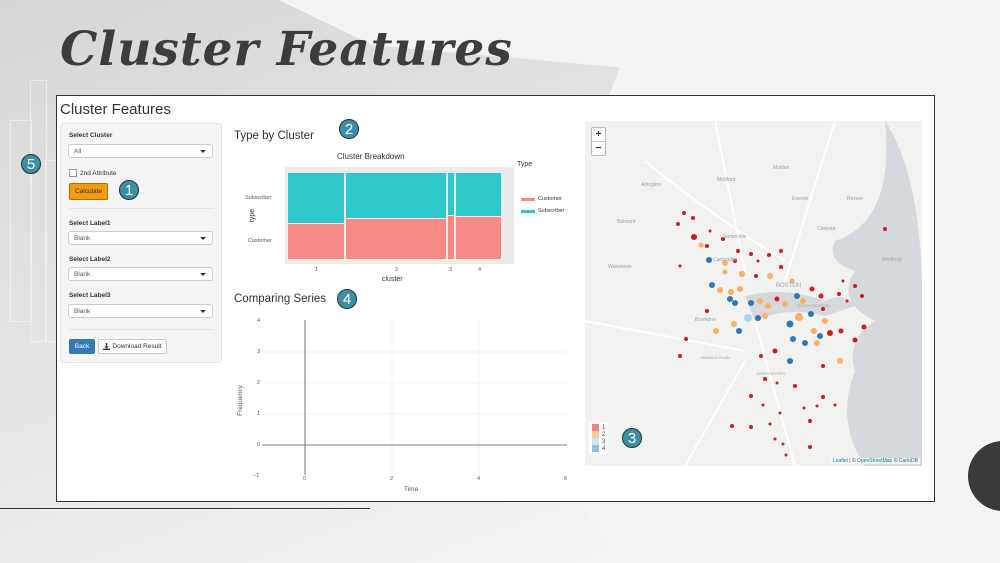 This screenshot has height=563, width=1000. I want to click on map-label-boston: BOSTON, so click(789, 286).